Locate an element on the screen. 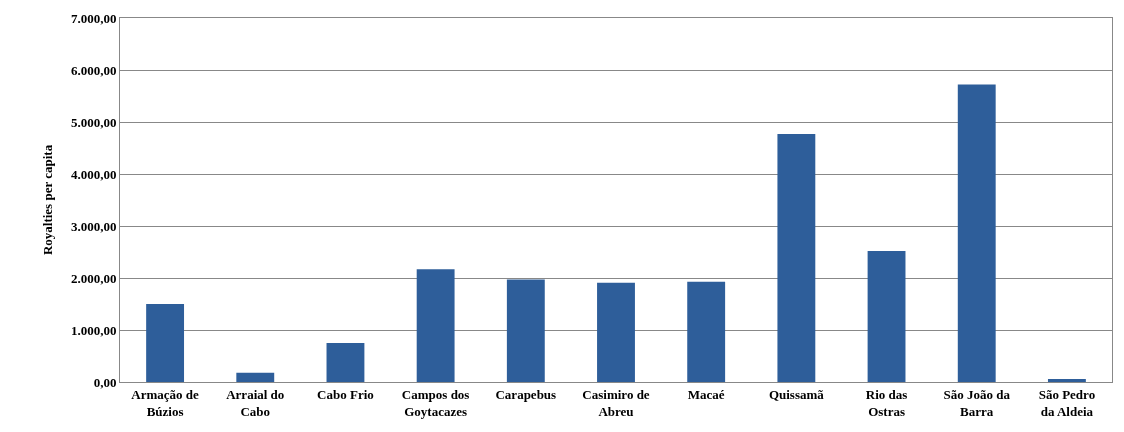 The image size is (1124, 432). y-tick-label: 1.000,00 is located at coordinates (93, 330).